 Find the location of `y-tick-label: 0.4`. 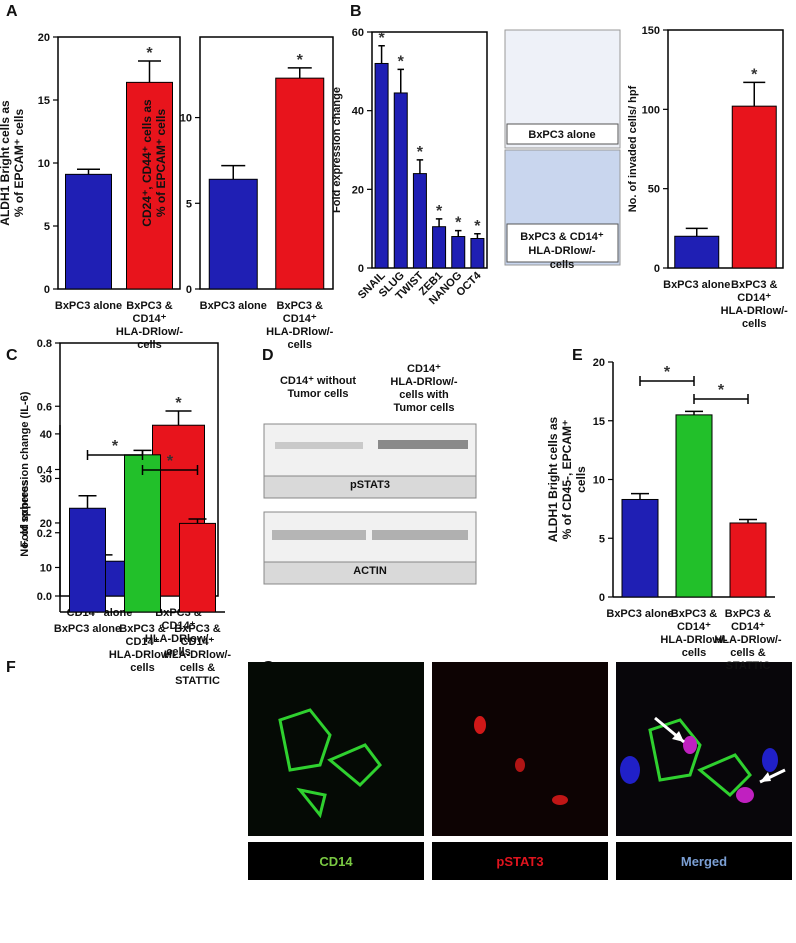

y-tick-label: 0.4 is located at coordinates (45, 471).